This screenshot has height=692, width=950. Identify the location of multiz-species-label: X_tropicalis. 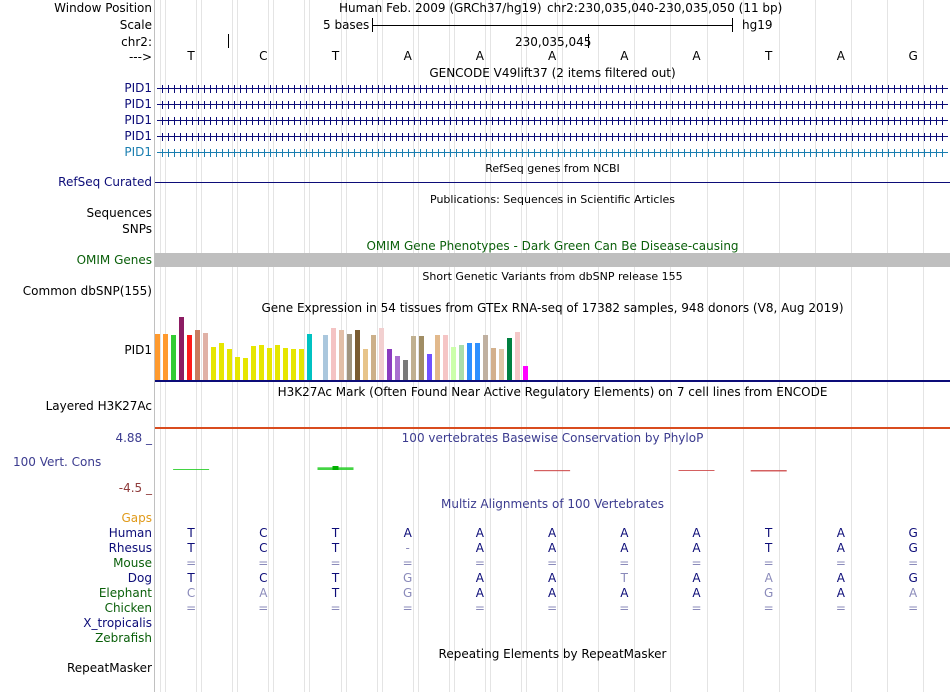
(117, 623).